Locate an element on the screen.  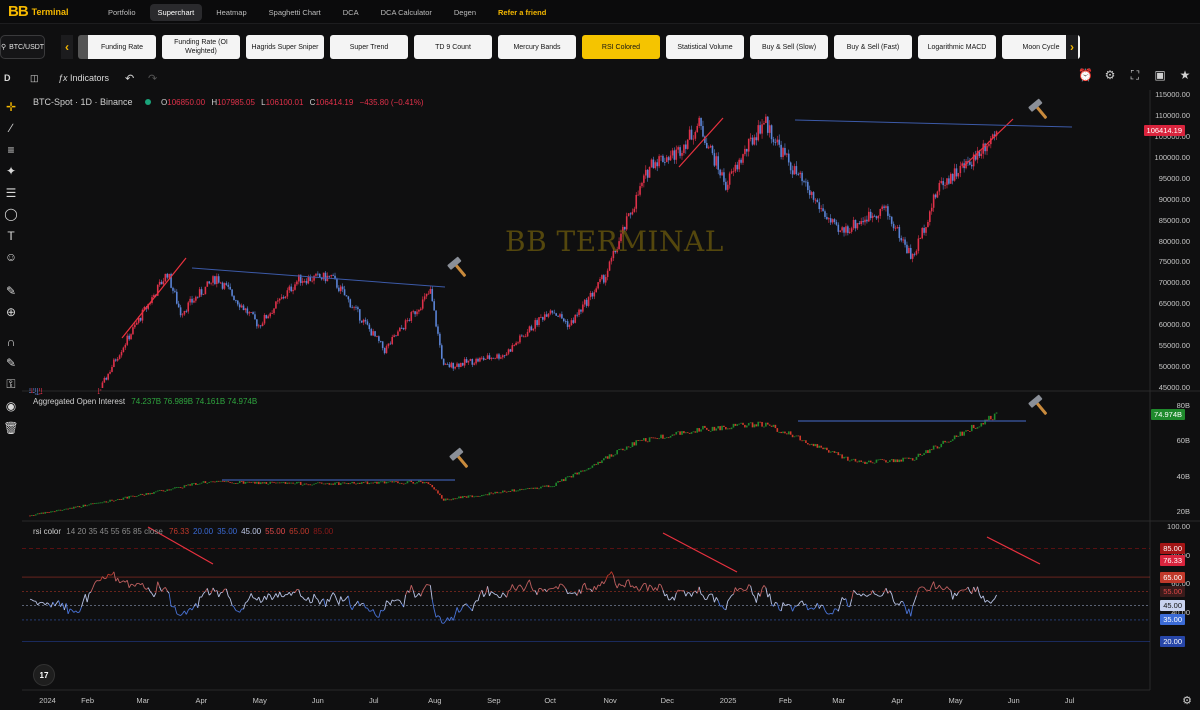
symbol-search-button: ⚲ BTC/USDT is located at coordinates (22, 47).